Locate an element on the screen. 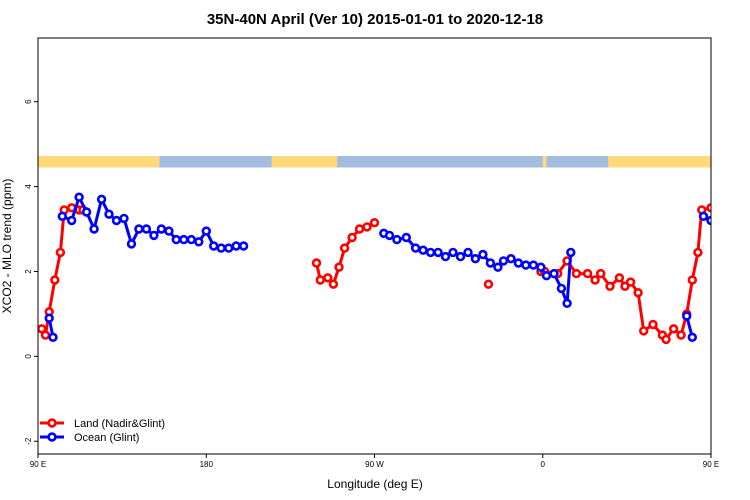  x-tick-label-1: 180 is located at coordinates (207, 464).